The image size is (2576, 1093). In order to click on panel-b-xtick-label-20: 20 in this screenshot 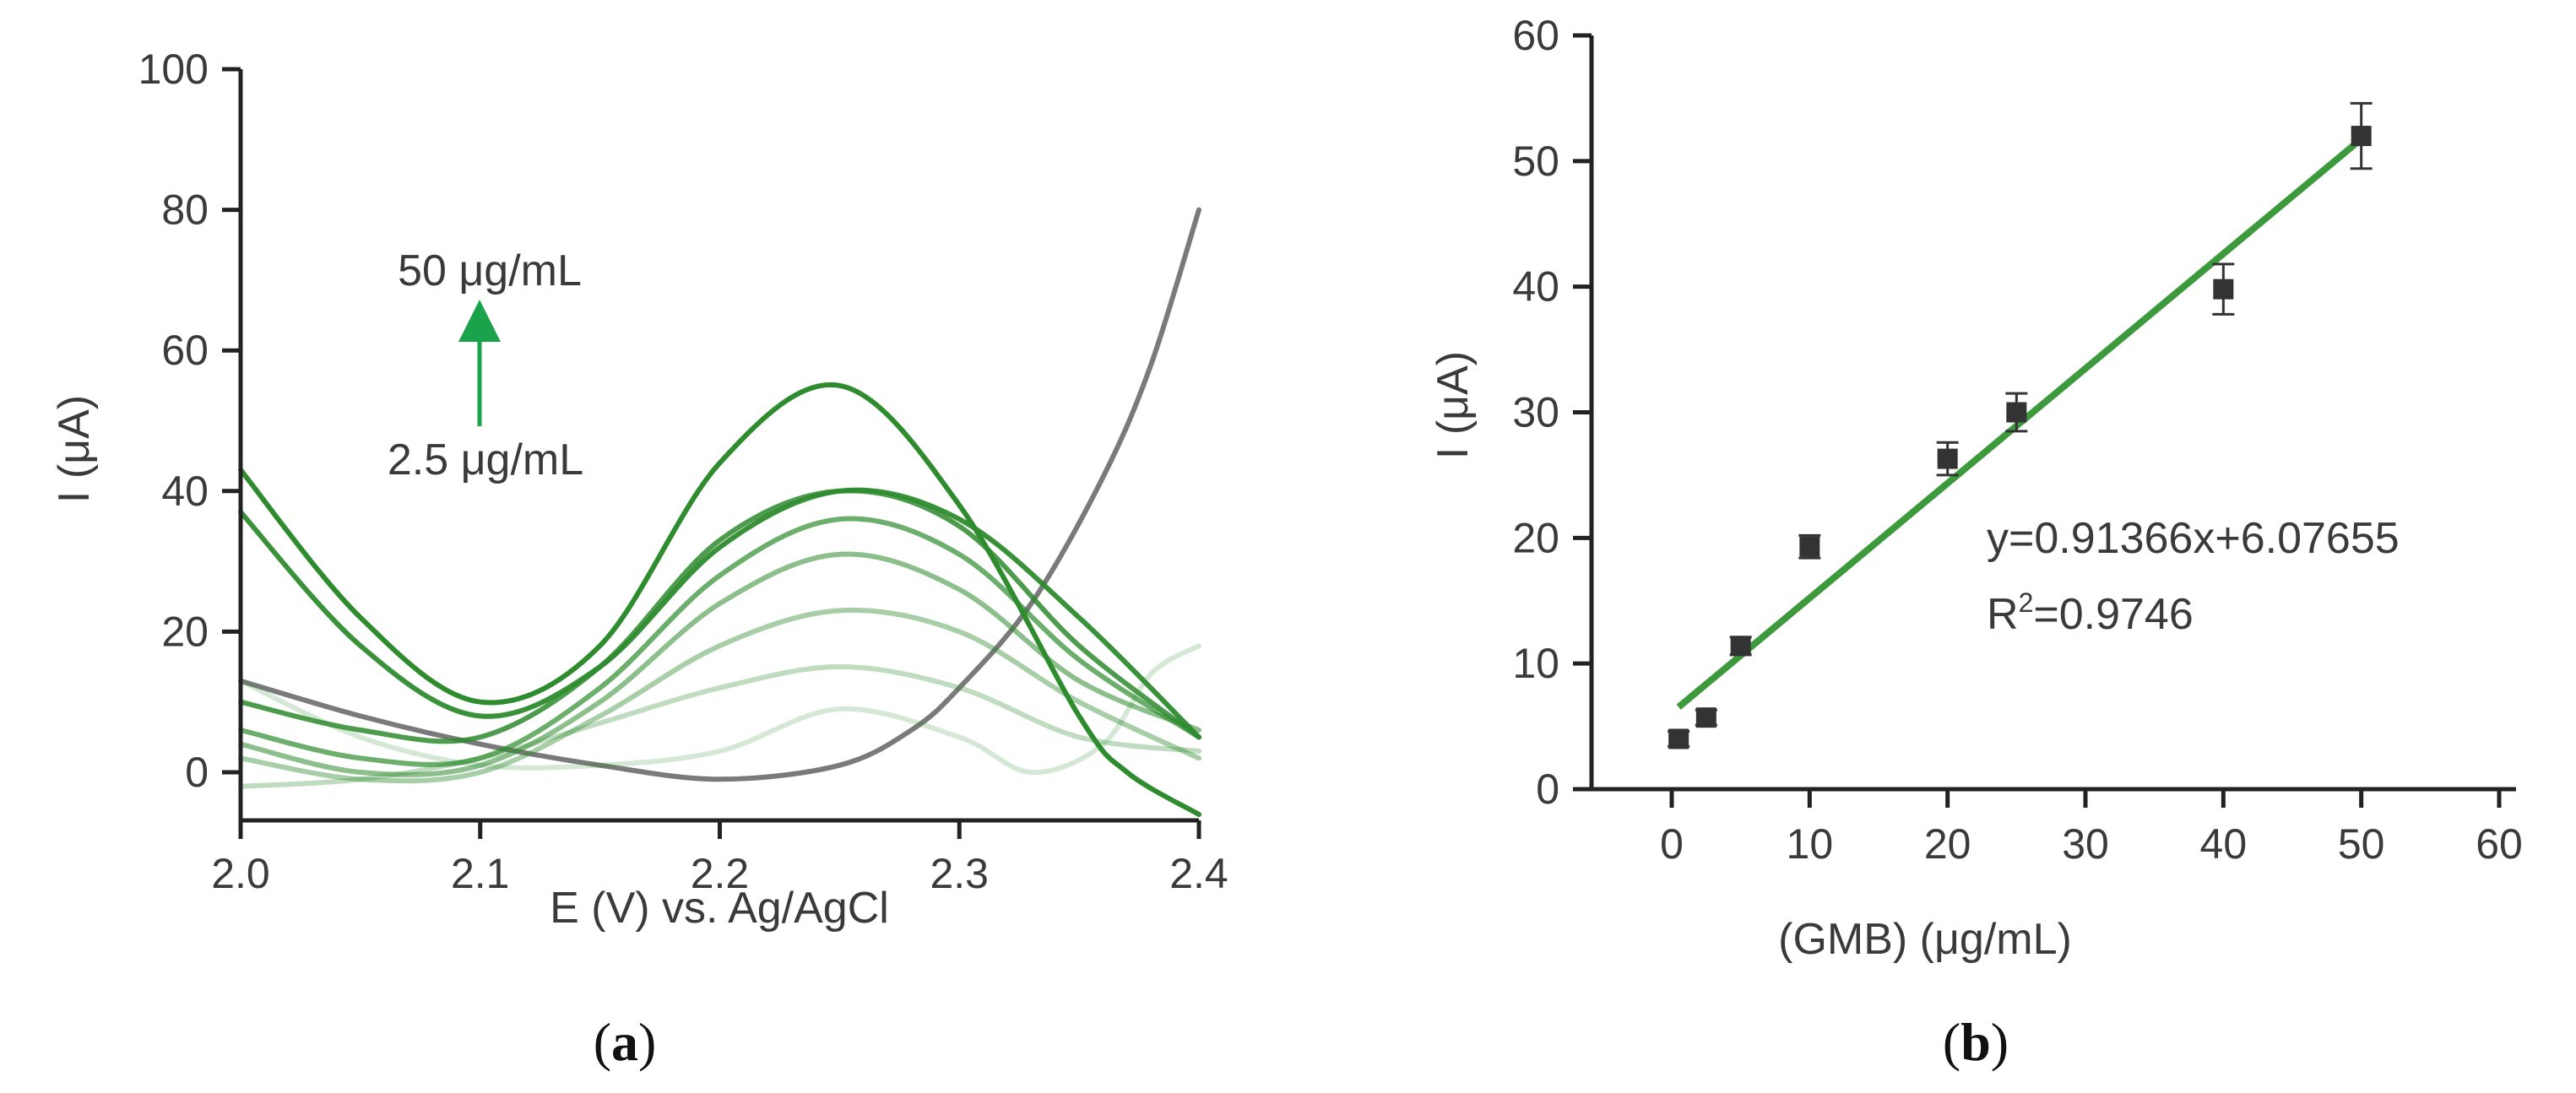, I will do `click(1948, 844)`.